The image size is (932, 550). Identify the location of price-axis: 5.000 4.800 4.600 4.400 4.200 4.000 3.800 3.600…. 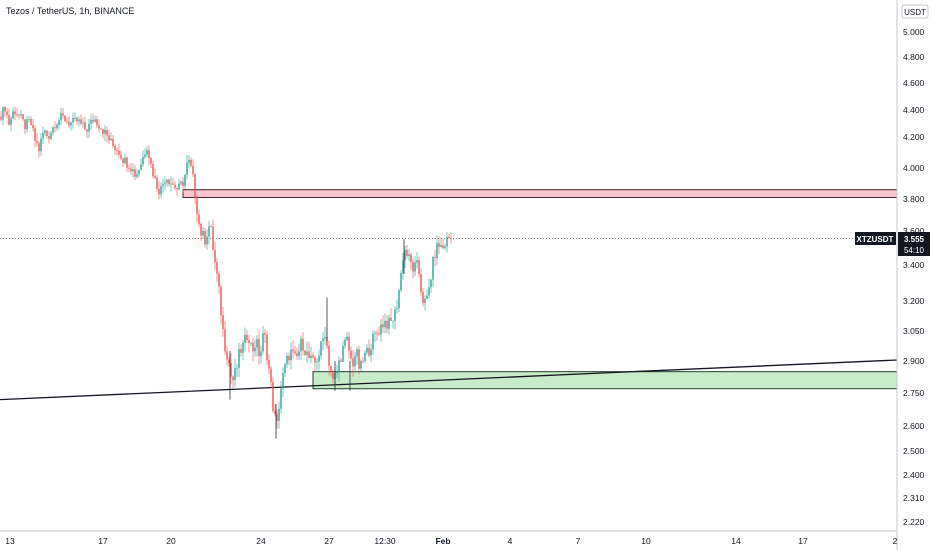
(914, 277).